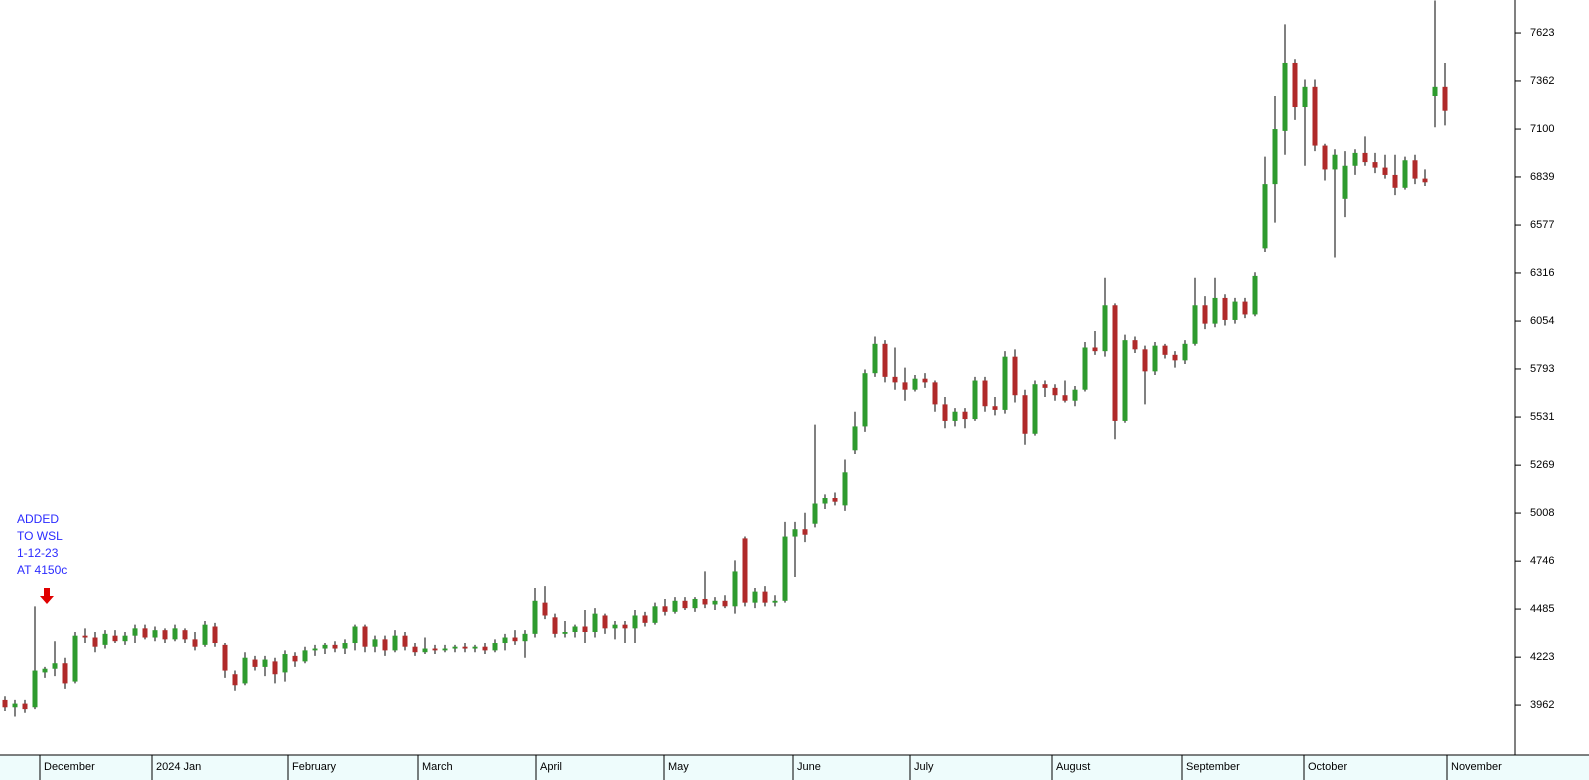  I want to click on y-tick-label: 4223, so click(1542, 657).